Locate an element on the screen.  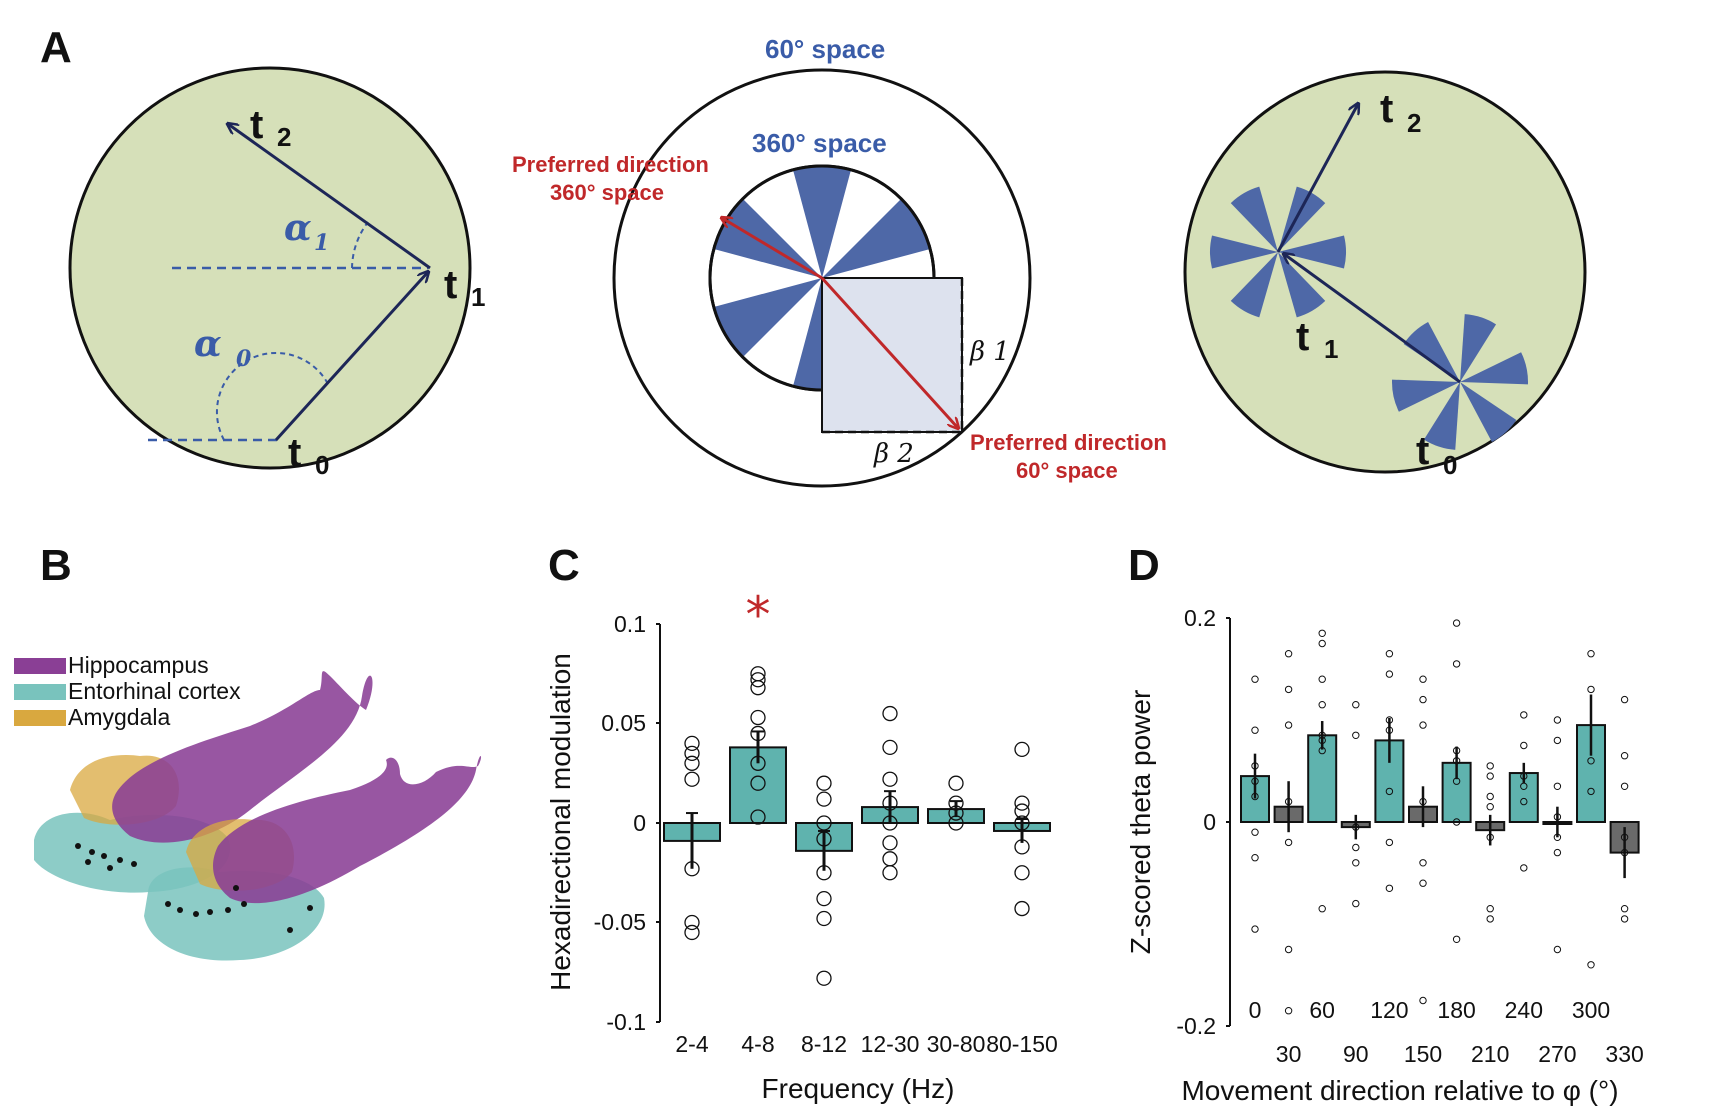
y-tick-label: 0.2 is located at coordinates (1200, 618).